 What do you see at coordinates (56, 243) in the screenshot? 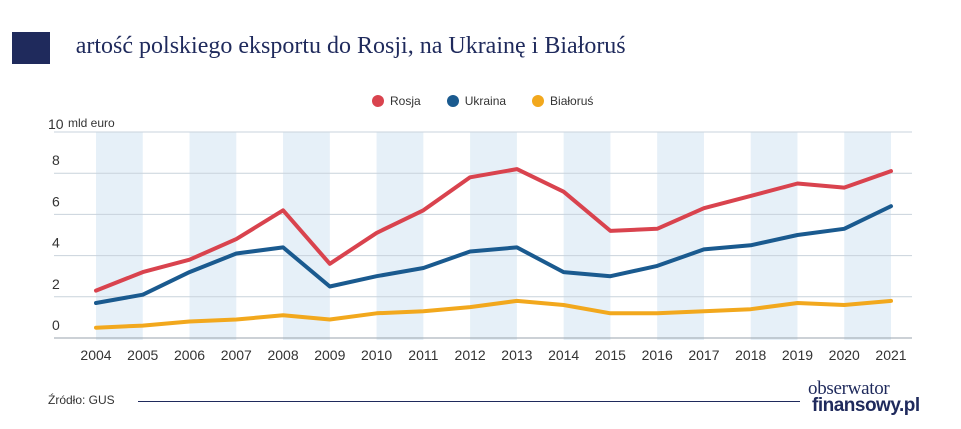
I see `y-tick-label: 4` at bounding box center [56, 243].